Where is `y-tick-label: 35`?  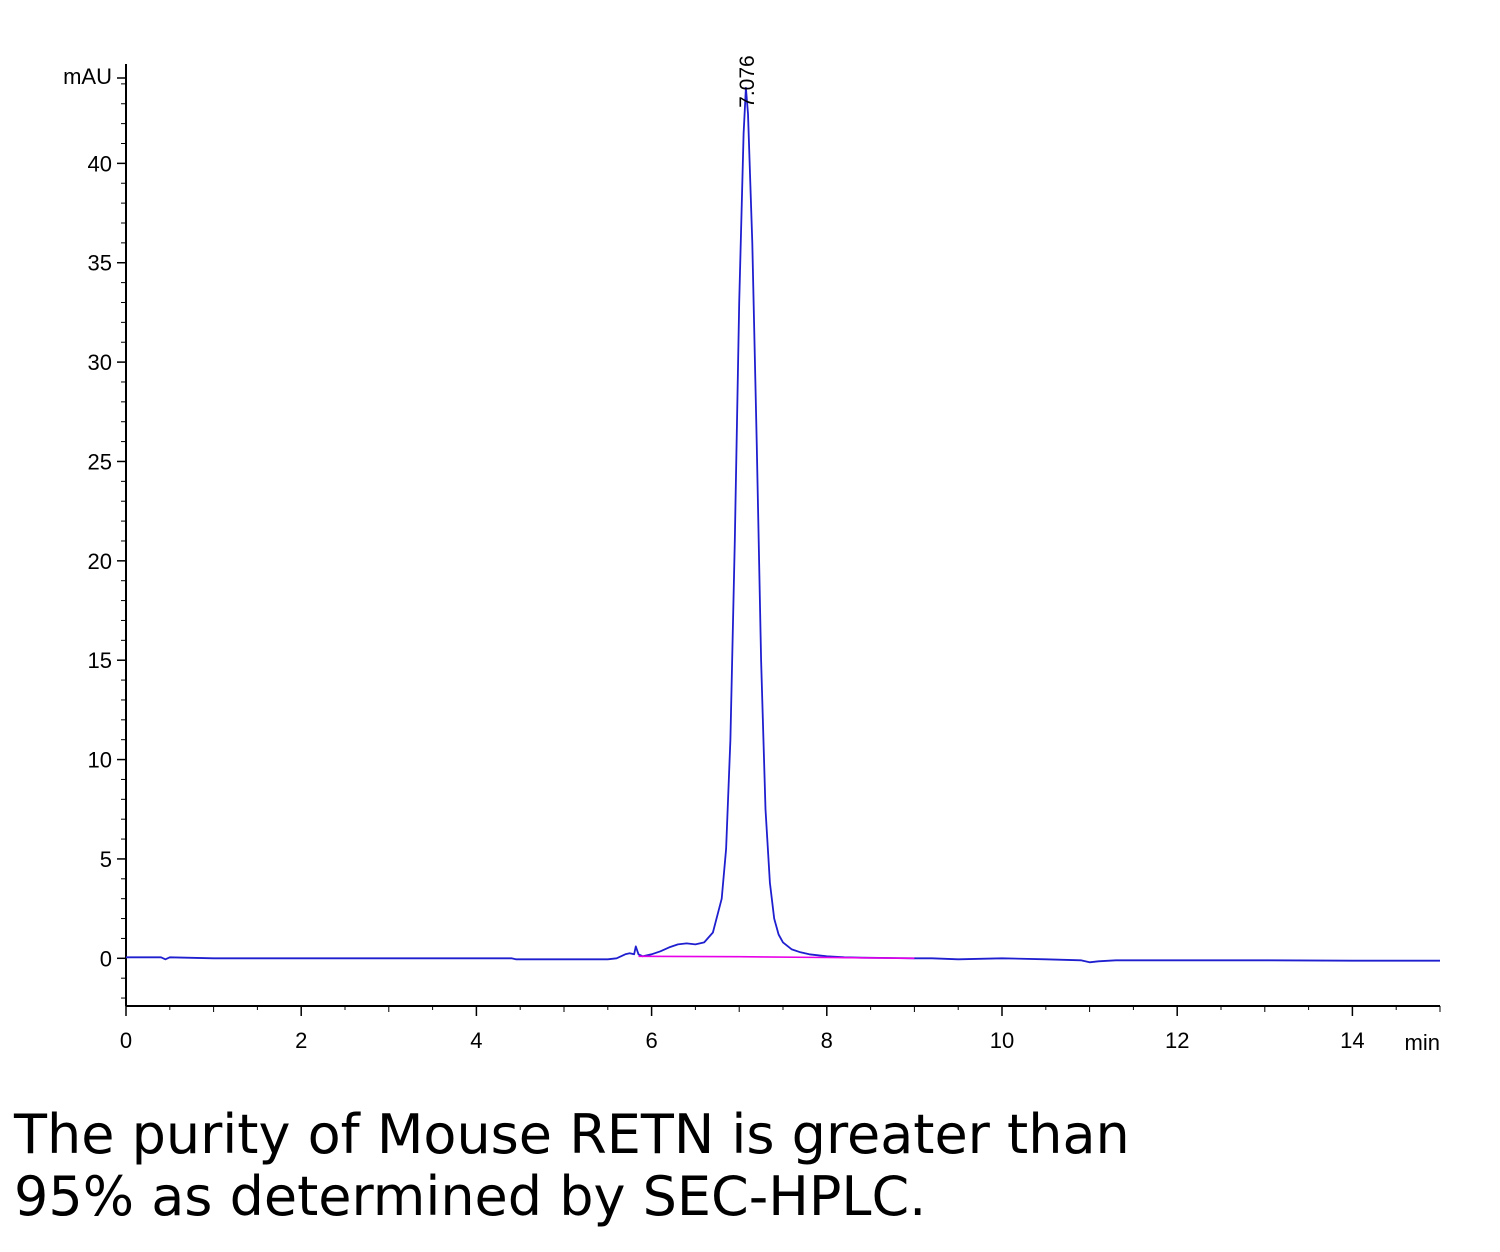 y-tick-label: 35 is located at coordinates (100, 263).